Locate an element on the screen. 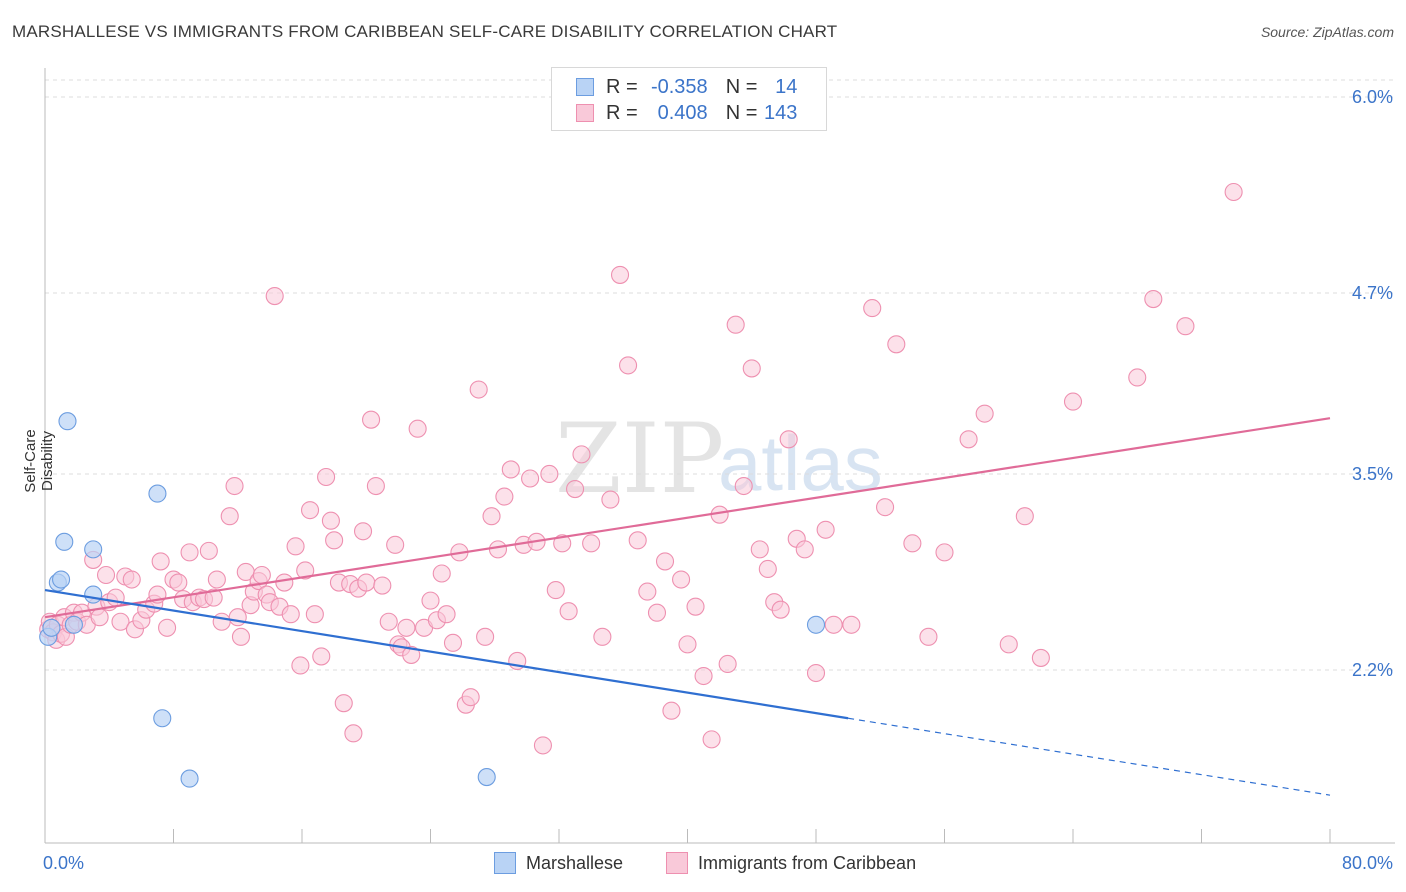  x-tick-label: 80.0% is located at coordinates (1367, 863).